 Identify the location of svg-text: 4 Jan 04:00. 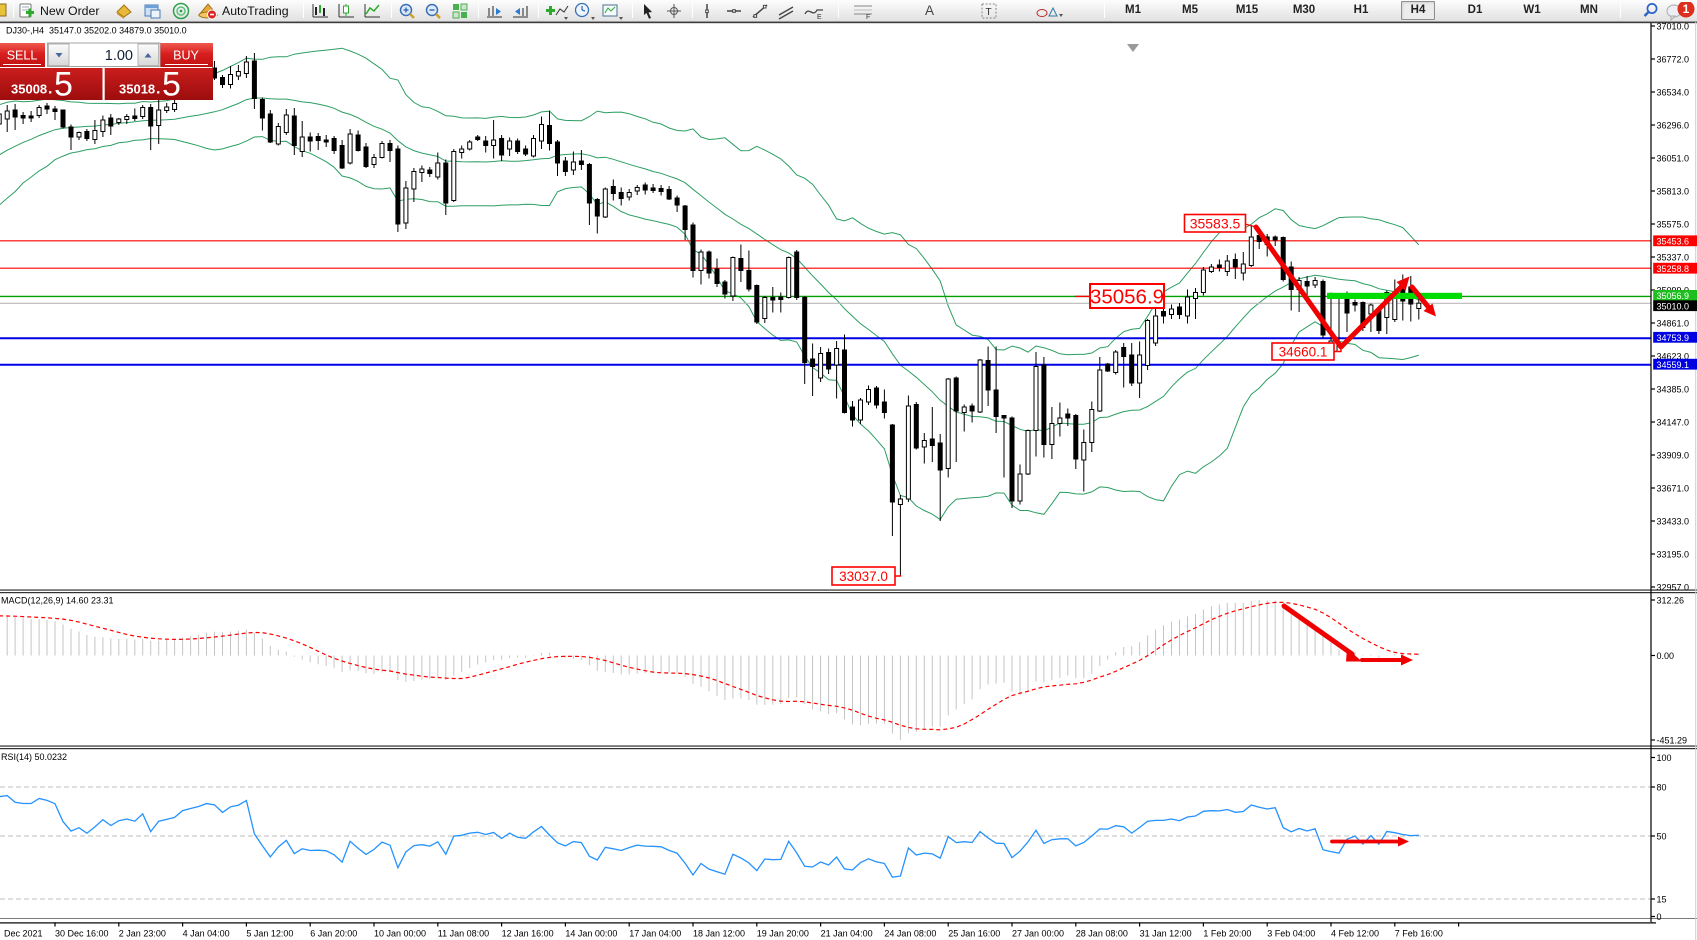
(206, 934).